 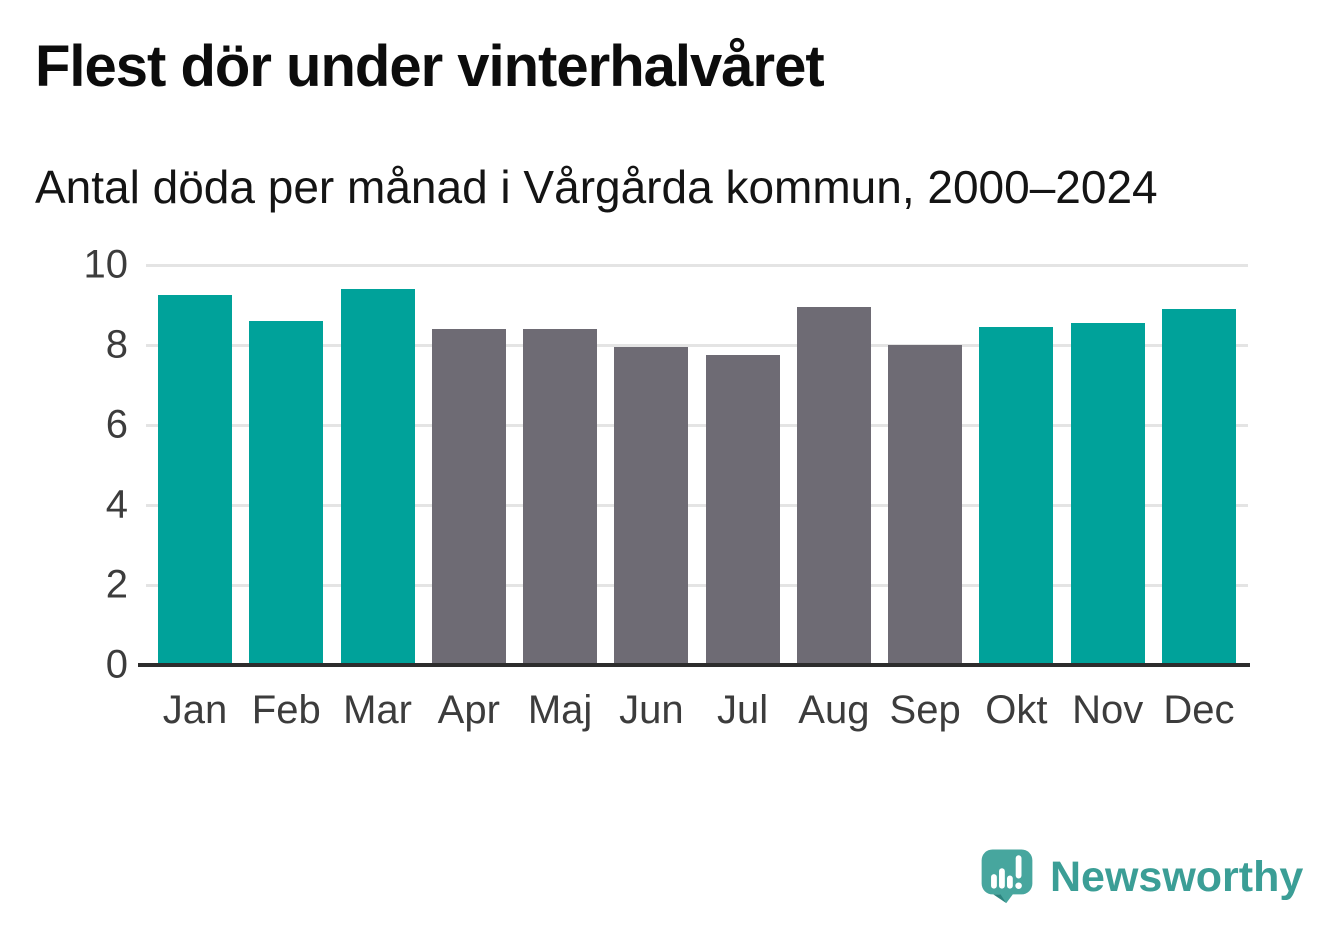 What do you see at coordinates (925, 710) in the screenshot?
I see `x-tick-label-sep: Sep` at bounding box center [925, 710].